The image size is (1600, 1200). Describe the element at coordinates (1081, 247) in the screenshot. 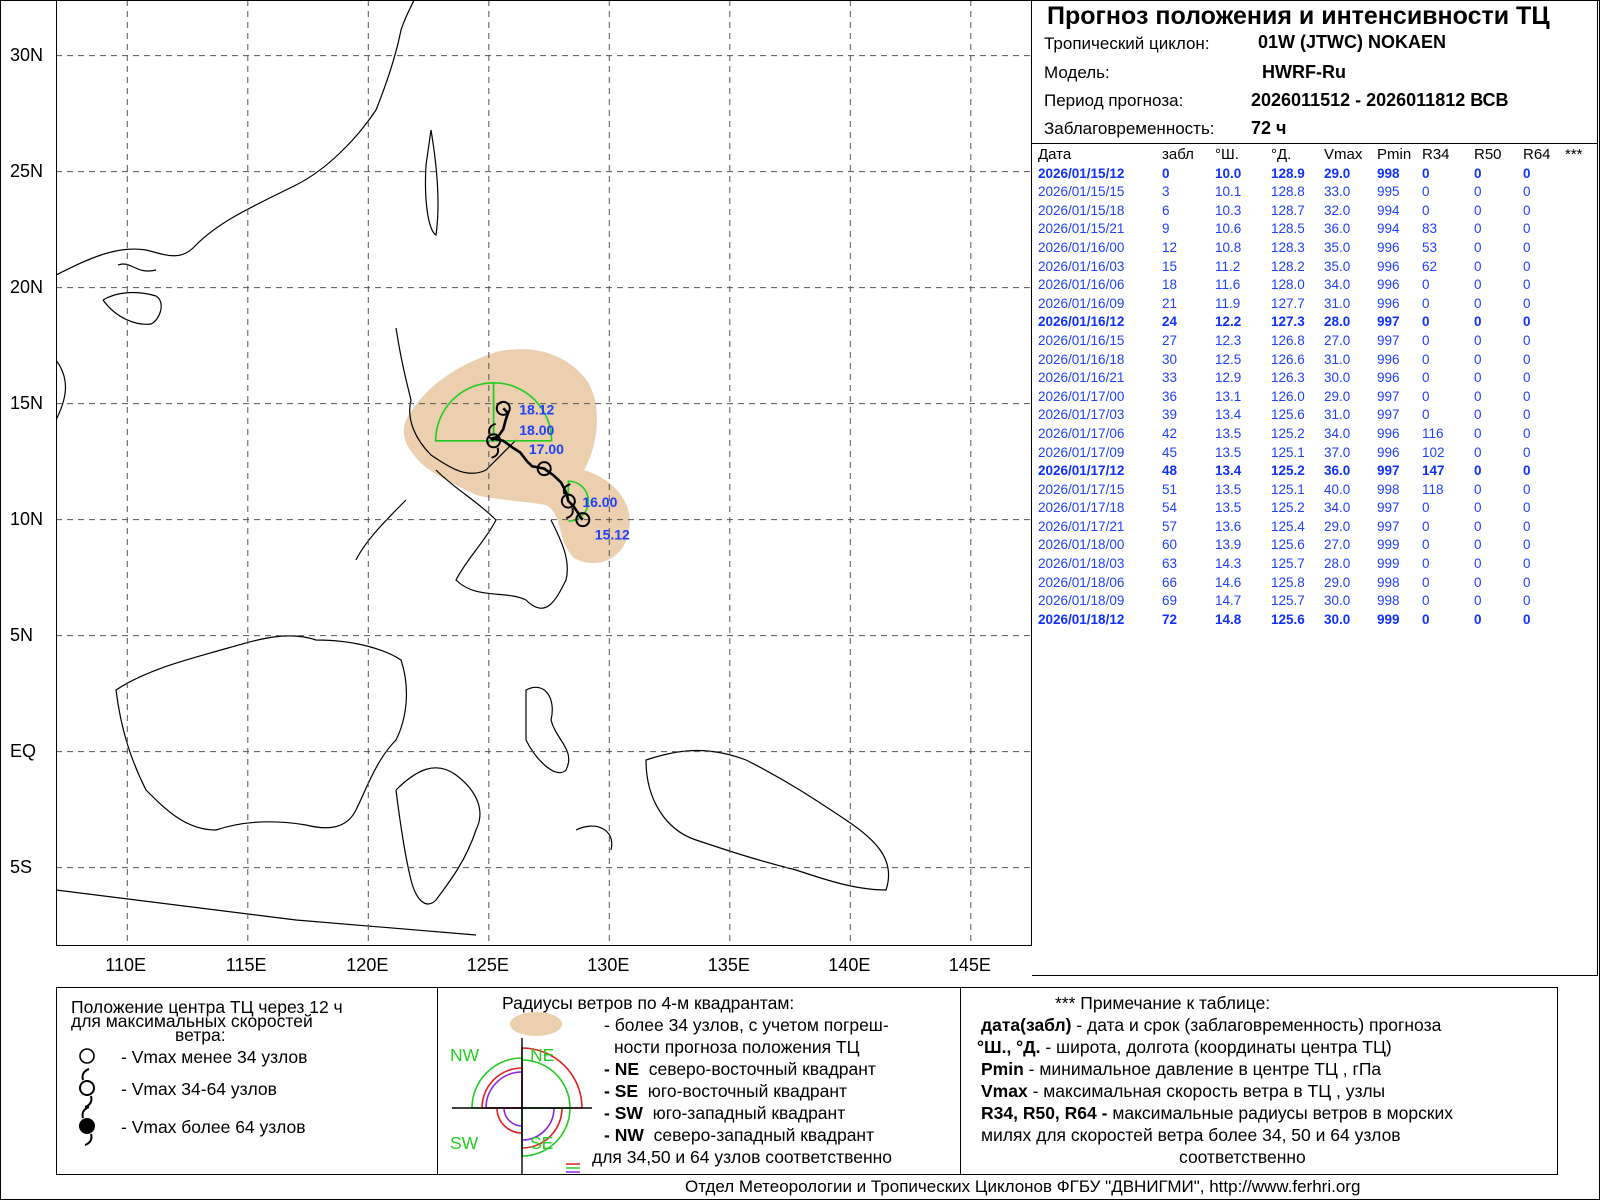

I see `table-cell-date: 2026/01/16/00` at that location.